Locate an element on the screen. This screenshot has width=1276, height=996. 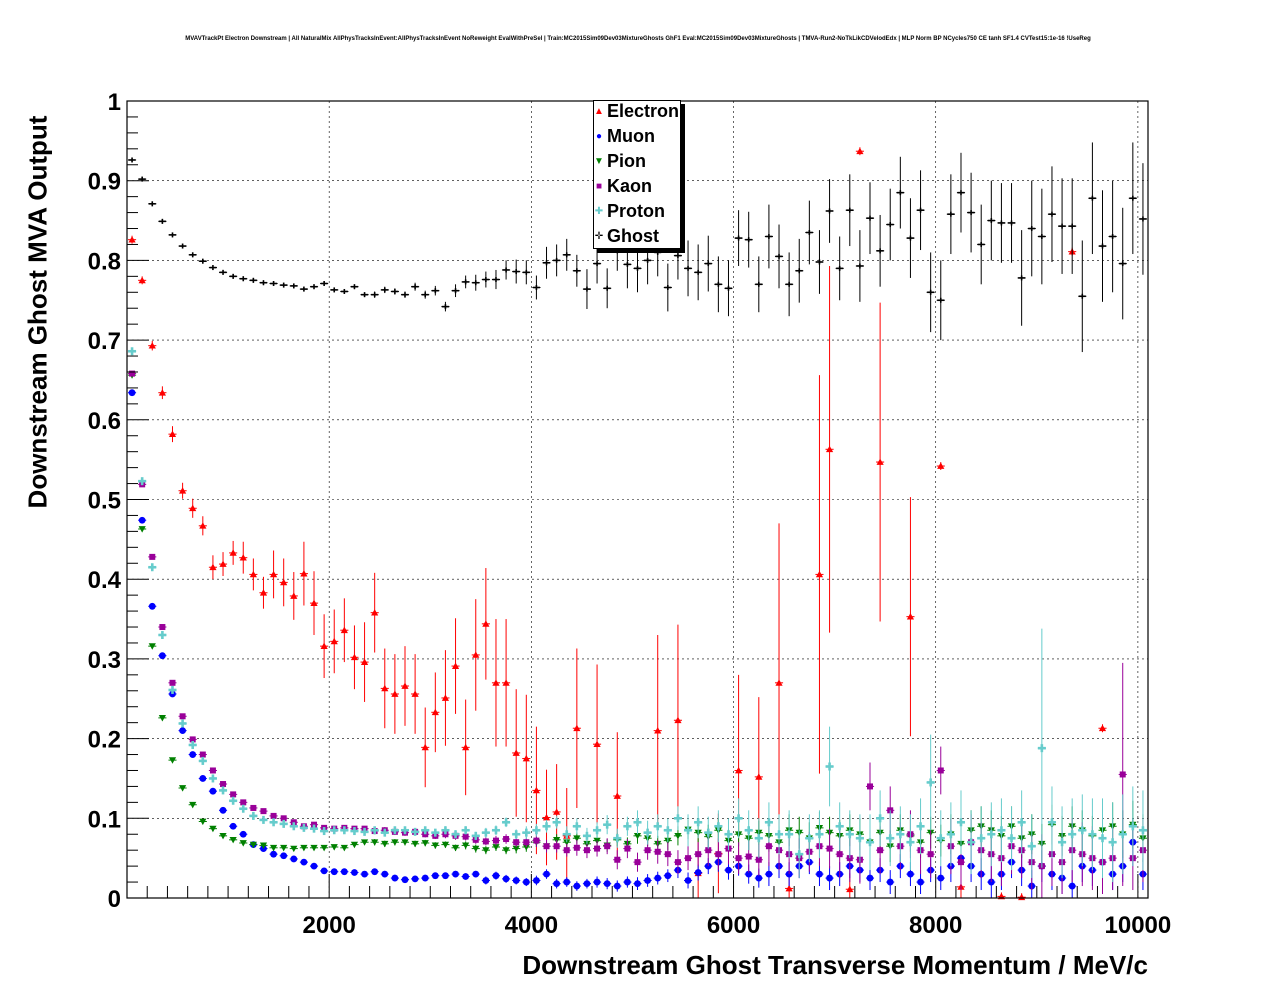
y-tick-label: 0.9 is located at coordinates (104, 182).